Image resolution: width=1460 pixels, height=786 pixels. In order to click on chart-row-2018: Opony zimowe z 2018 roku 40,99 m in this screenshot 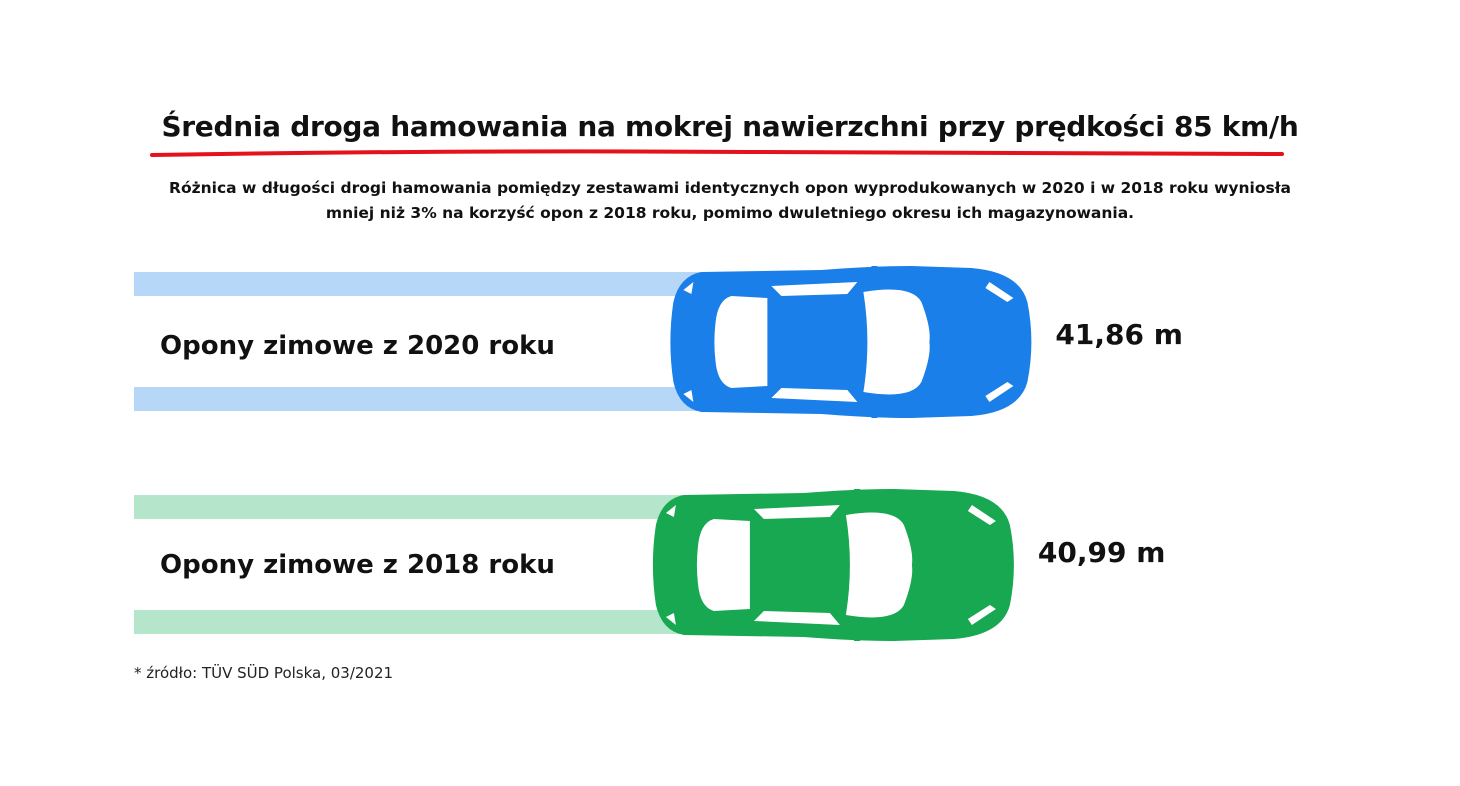, I will do `click(649, 565)`.